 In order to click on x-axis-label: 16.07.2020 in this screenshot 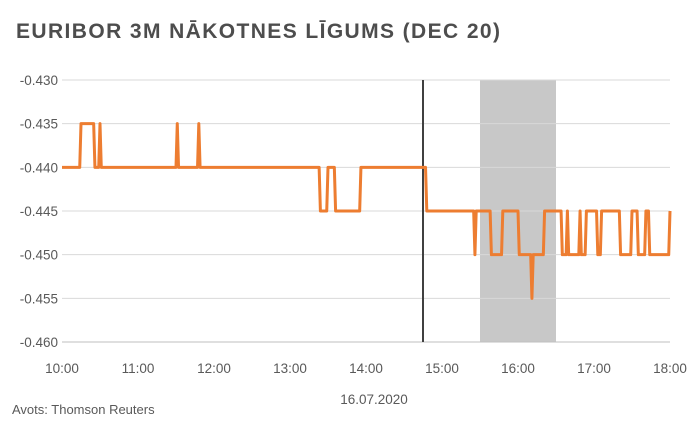, I will do `click(374, 399)`.